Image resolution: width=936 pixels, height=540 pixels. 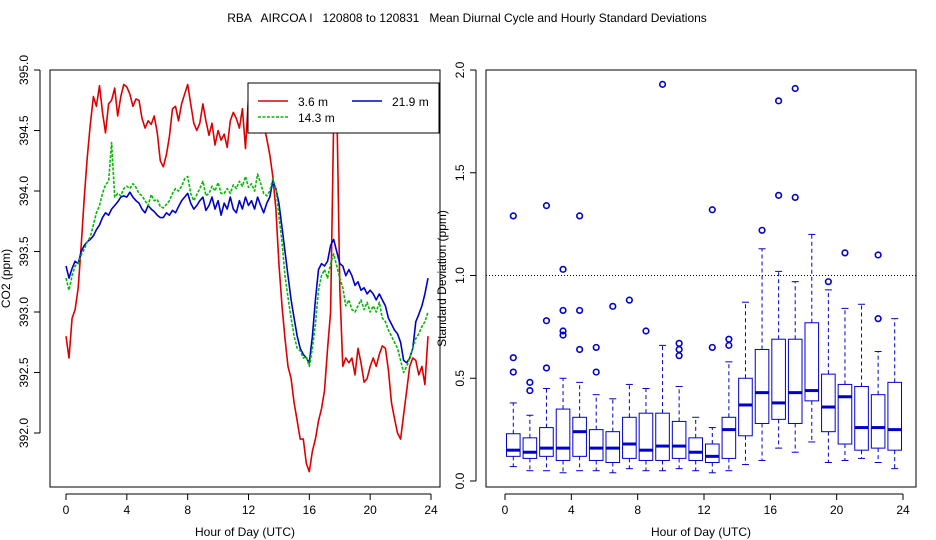 I want to click on x-axis-label: Hour of Day (UTC), so click(x=701, y=532).